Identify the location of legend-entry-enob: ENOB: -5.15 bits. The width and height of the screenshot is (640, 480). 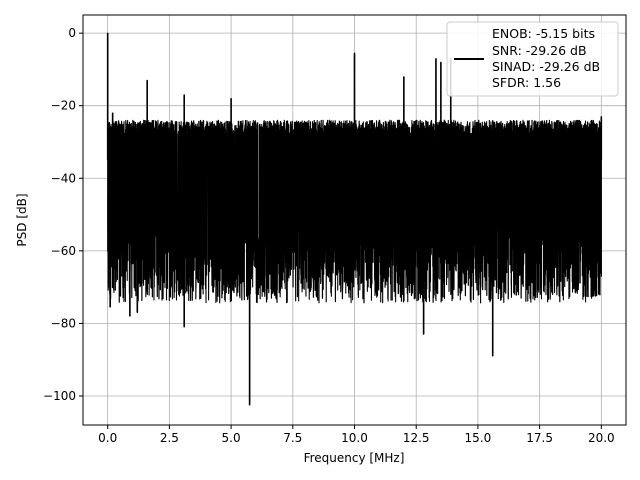
(543, 33).